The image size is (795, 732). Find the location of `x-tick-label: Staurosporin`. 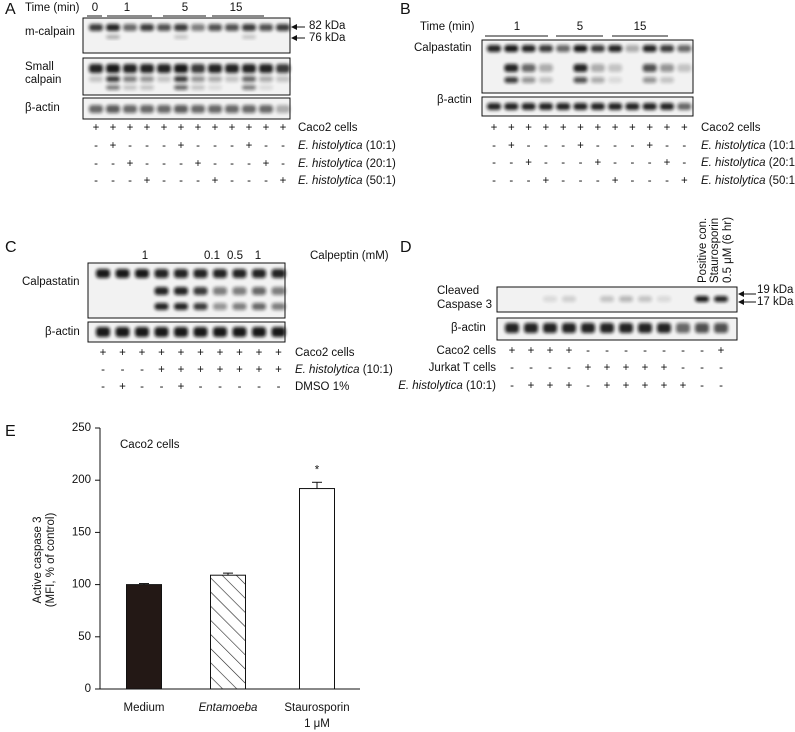

x-tick-label: Staurosporin is located at coordinates (316, 708).